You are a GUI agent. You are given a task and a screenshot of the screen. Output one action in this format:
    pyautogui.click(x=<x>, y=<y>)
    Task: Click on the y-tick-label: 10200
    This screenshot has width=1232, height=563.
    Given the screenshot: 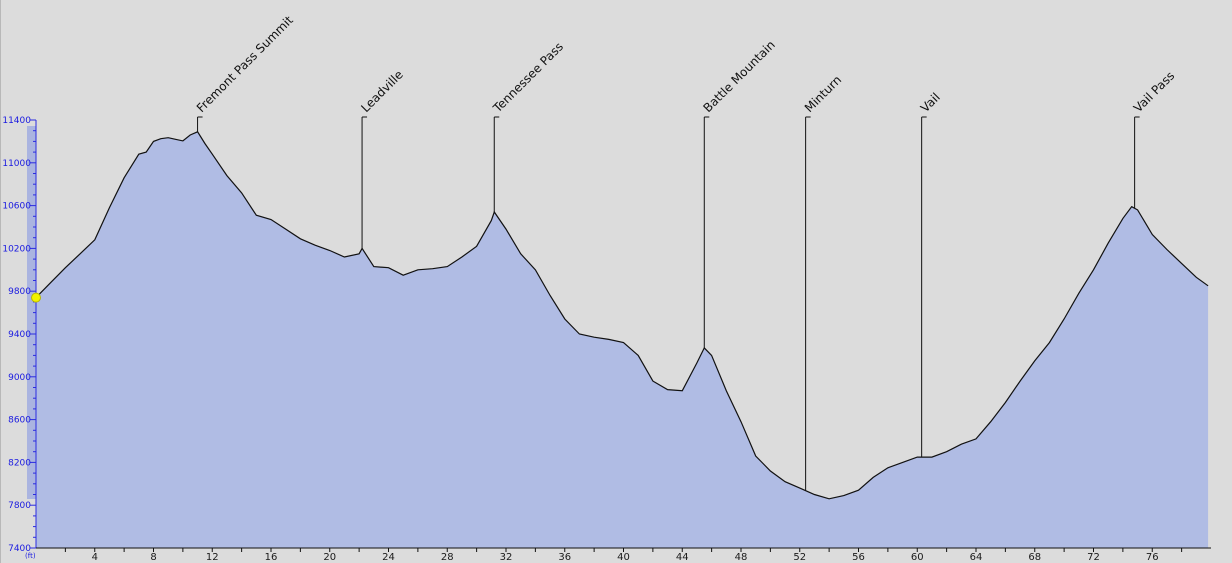 What is the action you would take?
    pyautogui.click(x=16, y=249)
    